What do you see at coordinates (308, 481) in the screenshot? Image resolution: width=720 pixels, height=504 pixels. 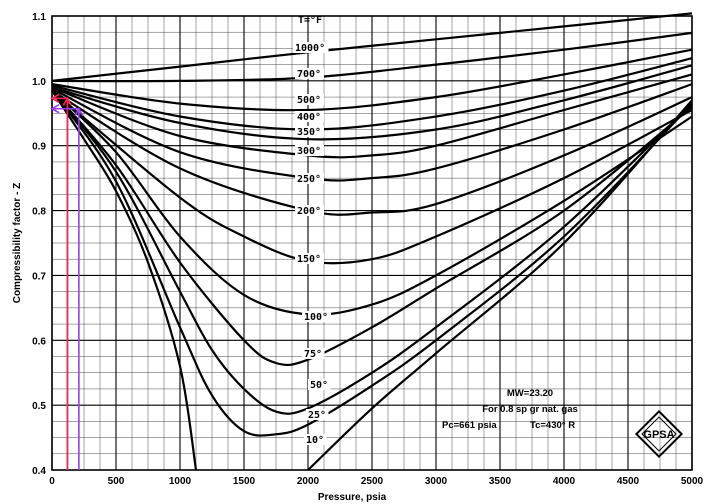 I see `x-tick-label: 2000` at bounding box center [308, 481].